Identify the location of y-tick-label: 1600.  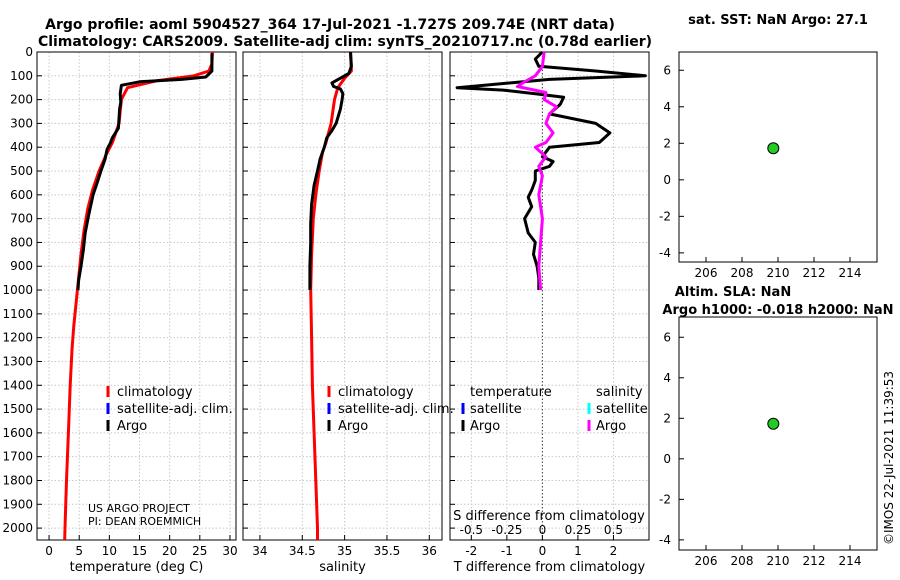
(17, 433).